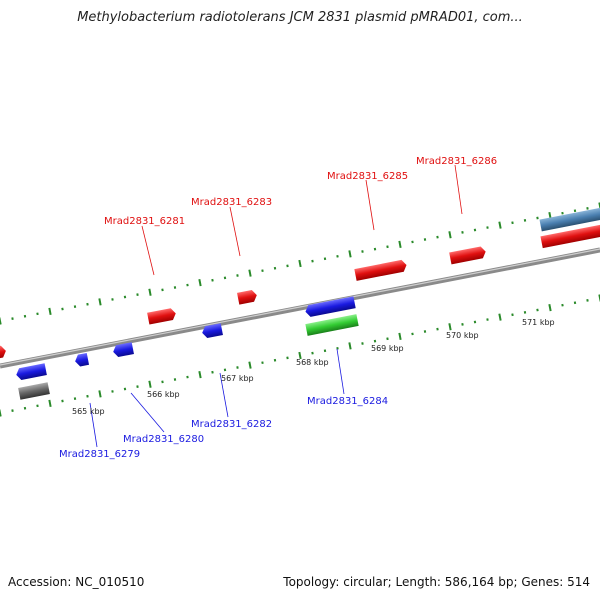  I want to click on scale-label-568: 568 kbp, so click(312, 362).